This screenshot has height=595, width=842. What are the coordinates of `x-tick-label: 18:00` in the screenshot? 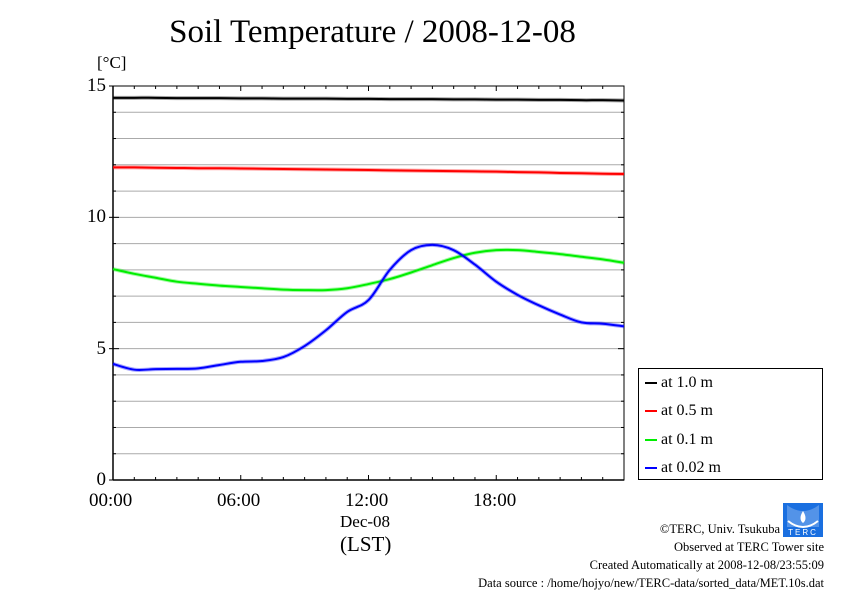 It's located at (495, 500).